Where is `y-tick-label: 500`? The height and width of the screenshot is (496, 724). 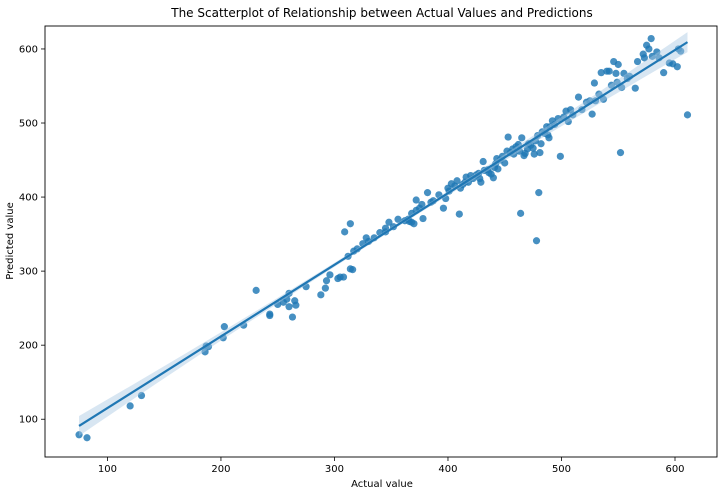 y-tick-label: 500 is located at coordinates (28, 124).